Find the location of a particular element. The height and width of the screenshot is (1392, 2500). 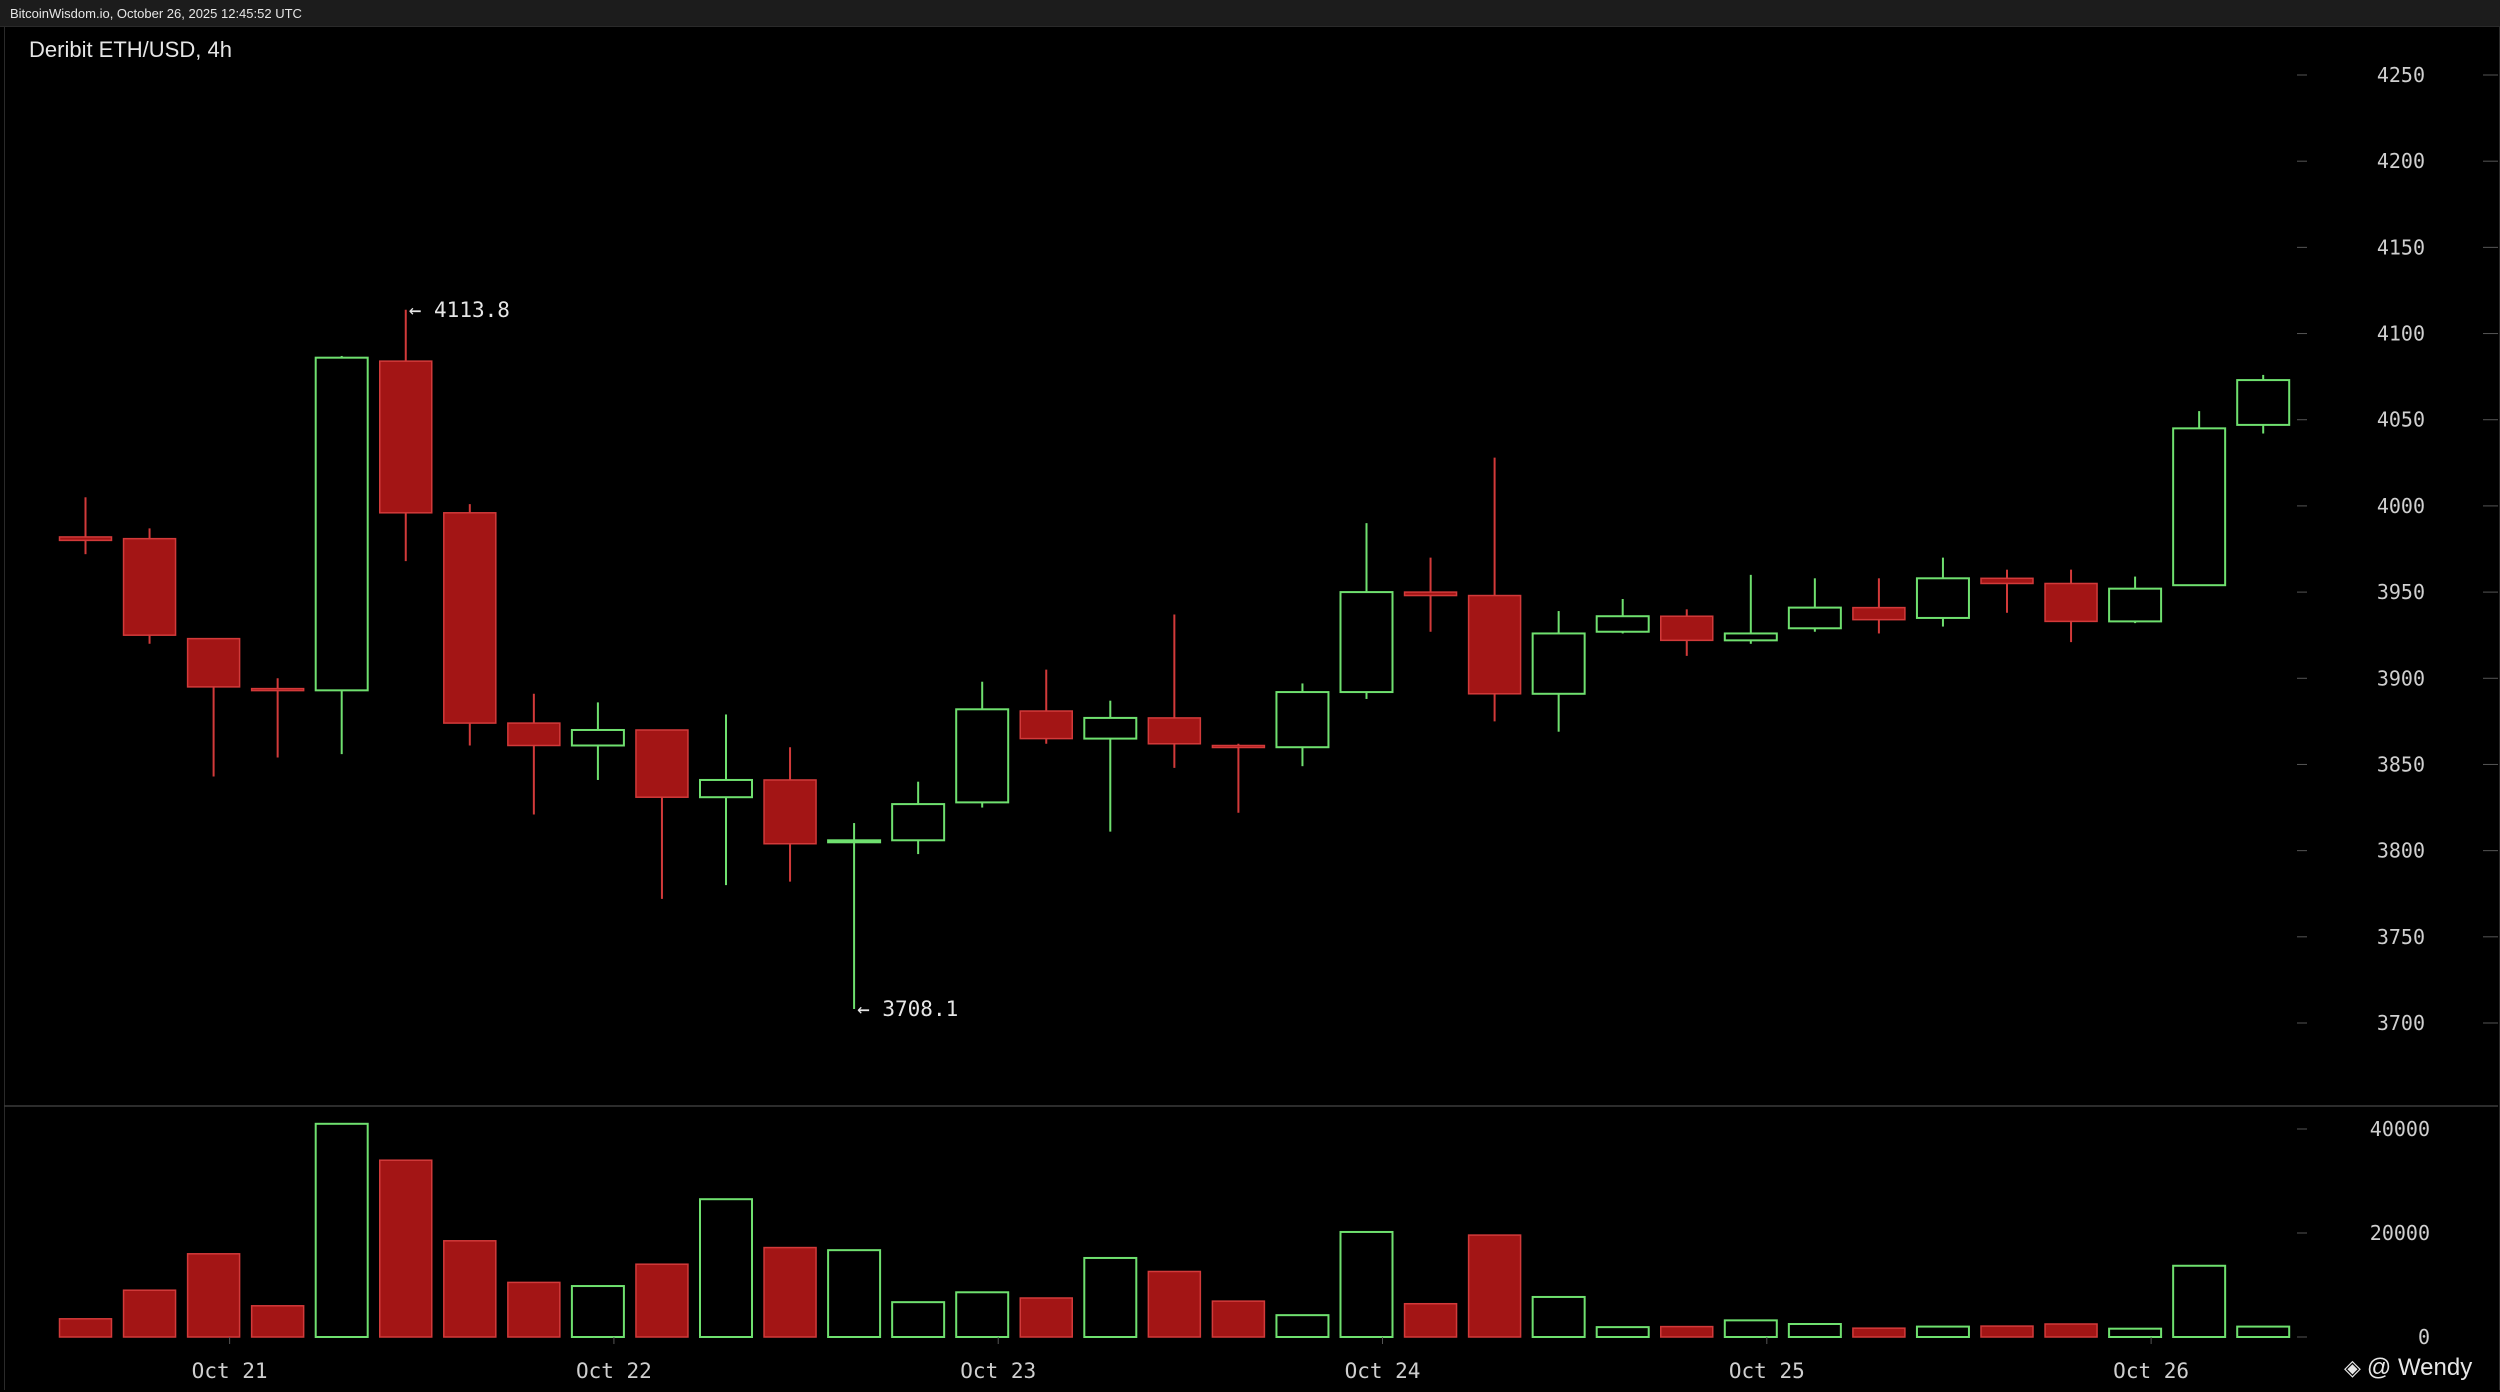

price-tick-label: 4100 is located at coordinates (2401, 334).